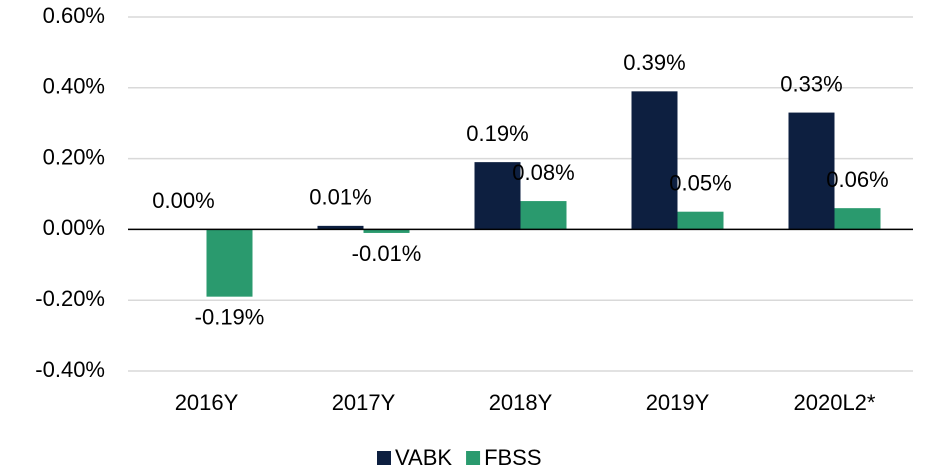  What do you see at coordinates (70, 369) in the screenshot?
I see `y-tick-label: -0.40%` at bounding box center [70, 369].